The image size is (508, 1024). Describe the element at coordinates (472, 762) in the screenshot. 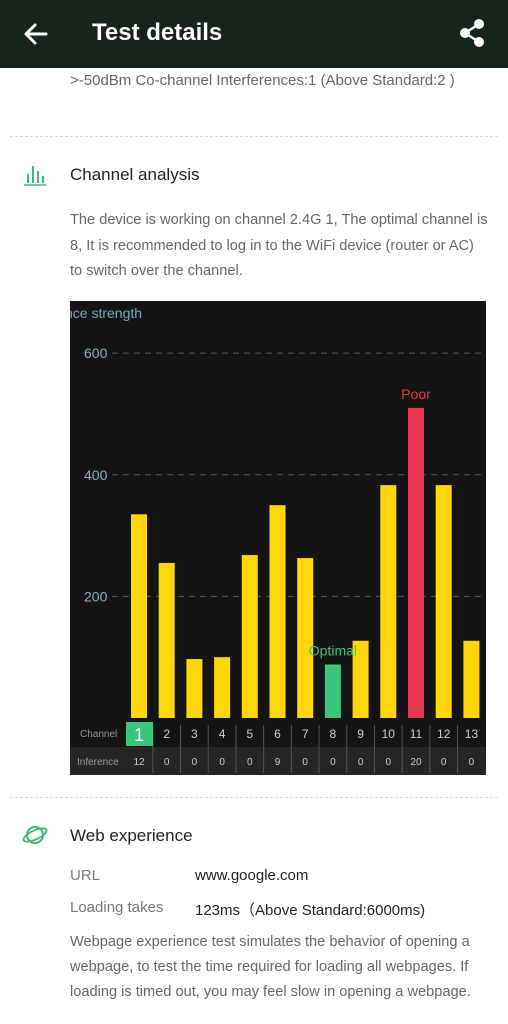

I see `inference-value-13: 0` at that location.